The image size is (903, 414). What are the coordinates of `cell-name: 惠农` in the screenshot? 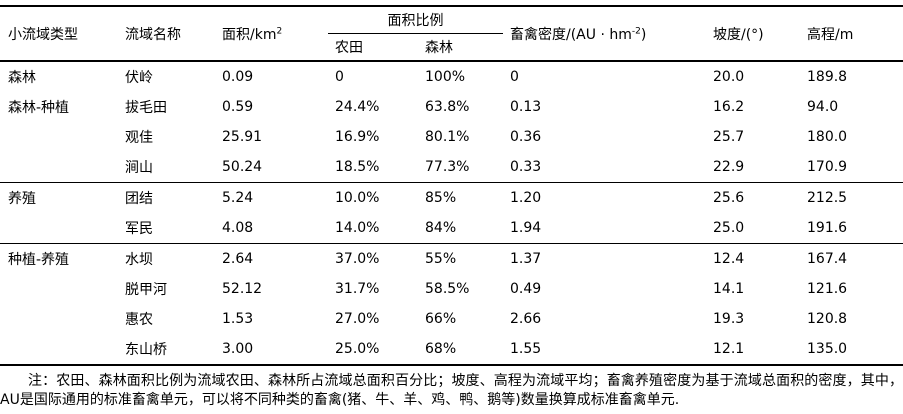 It's located at (139, 320).